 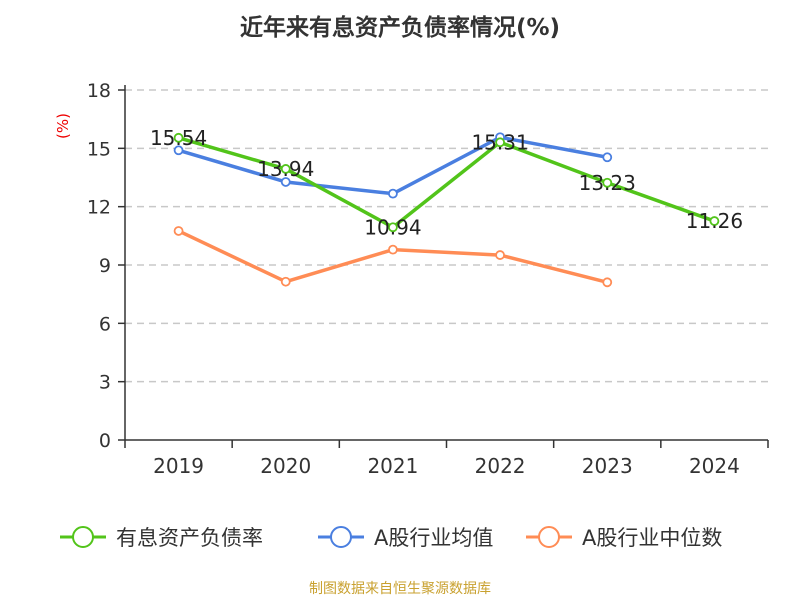 I want to click on x-tick-label: 2024, so click(x=714, y=466).